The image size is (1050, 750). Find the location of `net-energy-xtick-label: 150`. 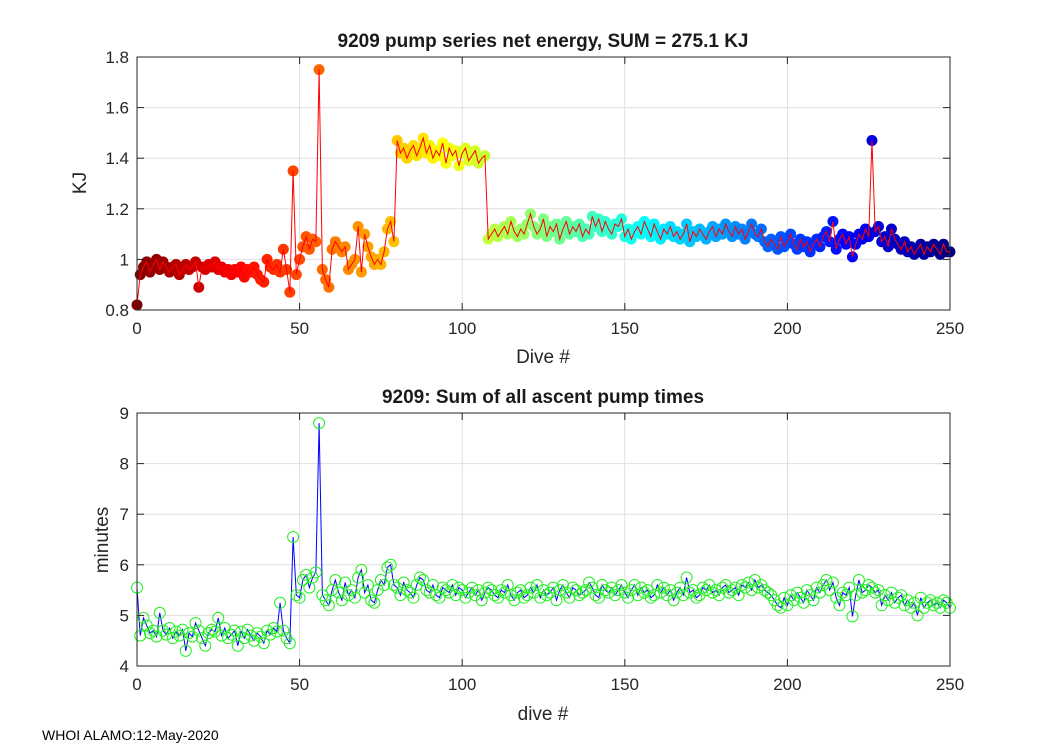

net-energy-xtick-label: 150 is located at coordinates (625, 328).